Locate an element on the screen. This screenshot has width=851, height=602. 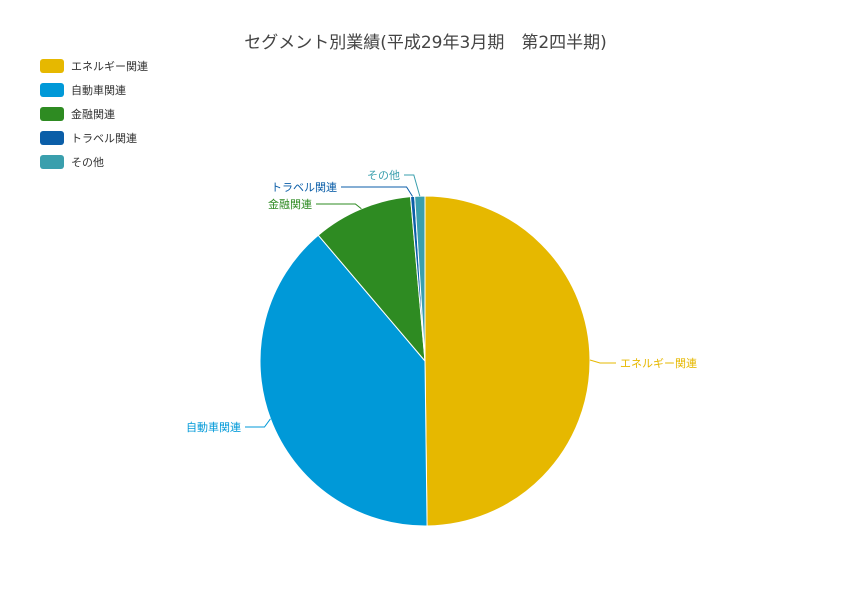
legend-label: その他 is located at coordinates (87, 162).